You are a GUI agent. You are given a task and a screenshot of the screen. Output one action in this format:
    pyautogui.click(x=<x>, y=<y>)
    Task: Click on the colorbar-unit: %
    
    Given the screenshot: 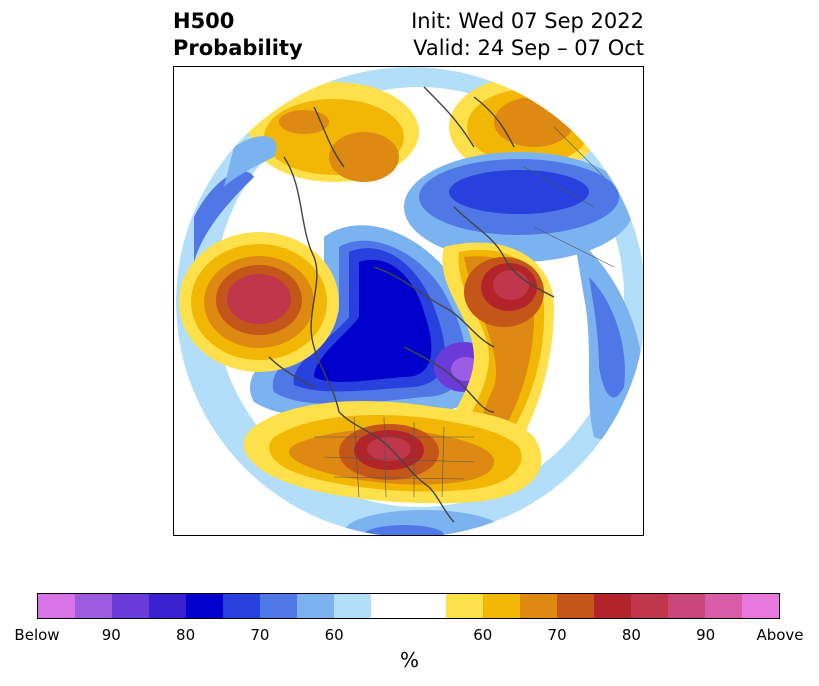 What is the action you would take?
    pyautogui.click(x=409, y=660)
    